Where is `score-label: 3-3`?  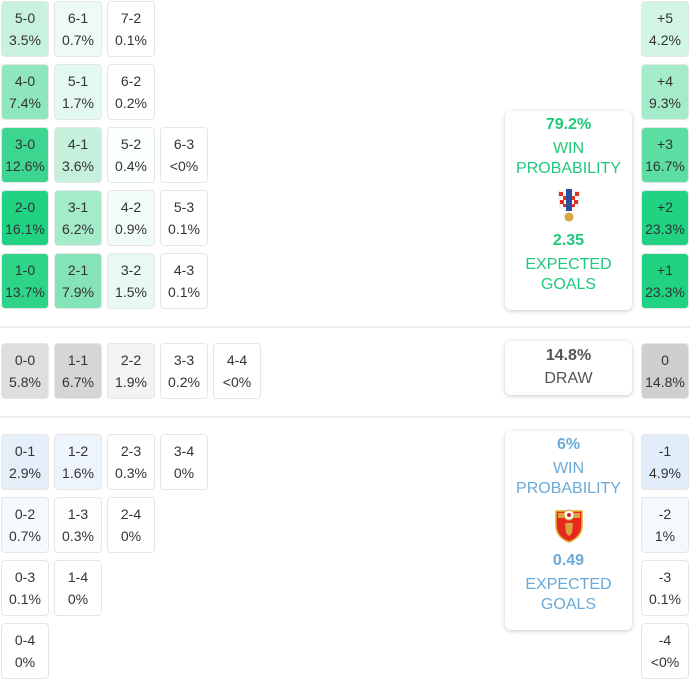
score-label: 3-3 is located at coordinates (184, 360).